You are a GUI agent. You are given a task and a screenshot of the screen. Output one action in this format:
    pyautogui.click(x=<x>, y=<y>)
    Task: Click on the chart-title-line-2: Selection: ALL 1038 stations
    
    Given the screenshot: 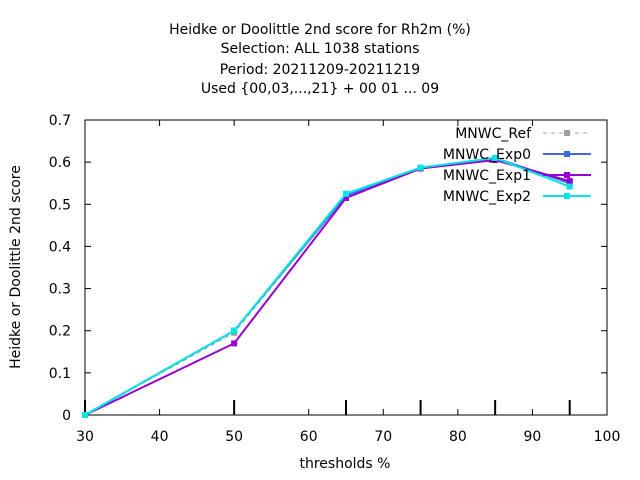 What is the action you would take?
    pyautogui.click(x=320, y=49)
    